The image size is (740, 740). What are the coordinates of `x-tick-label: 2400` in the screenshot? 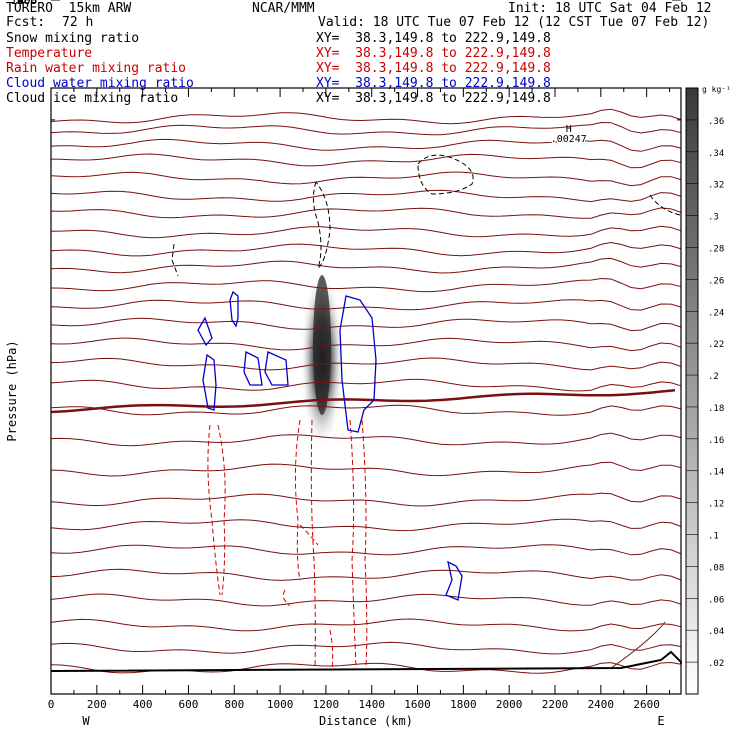 It's located at (601, 704).